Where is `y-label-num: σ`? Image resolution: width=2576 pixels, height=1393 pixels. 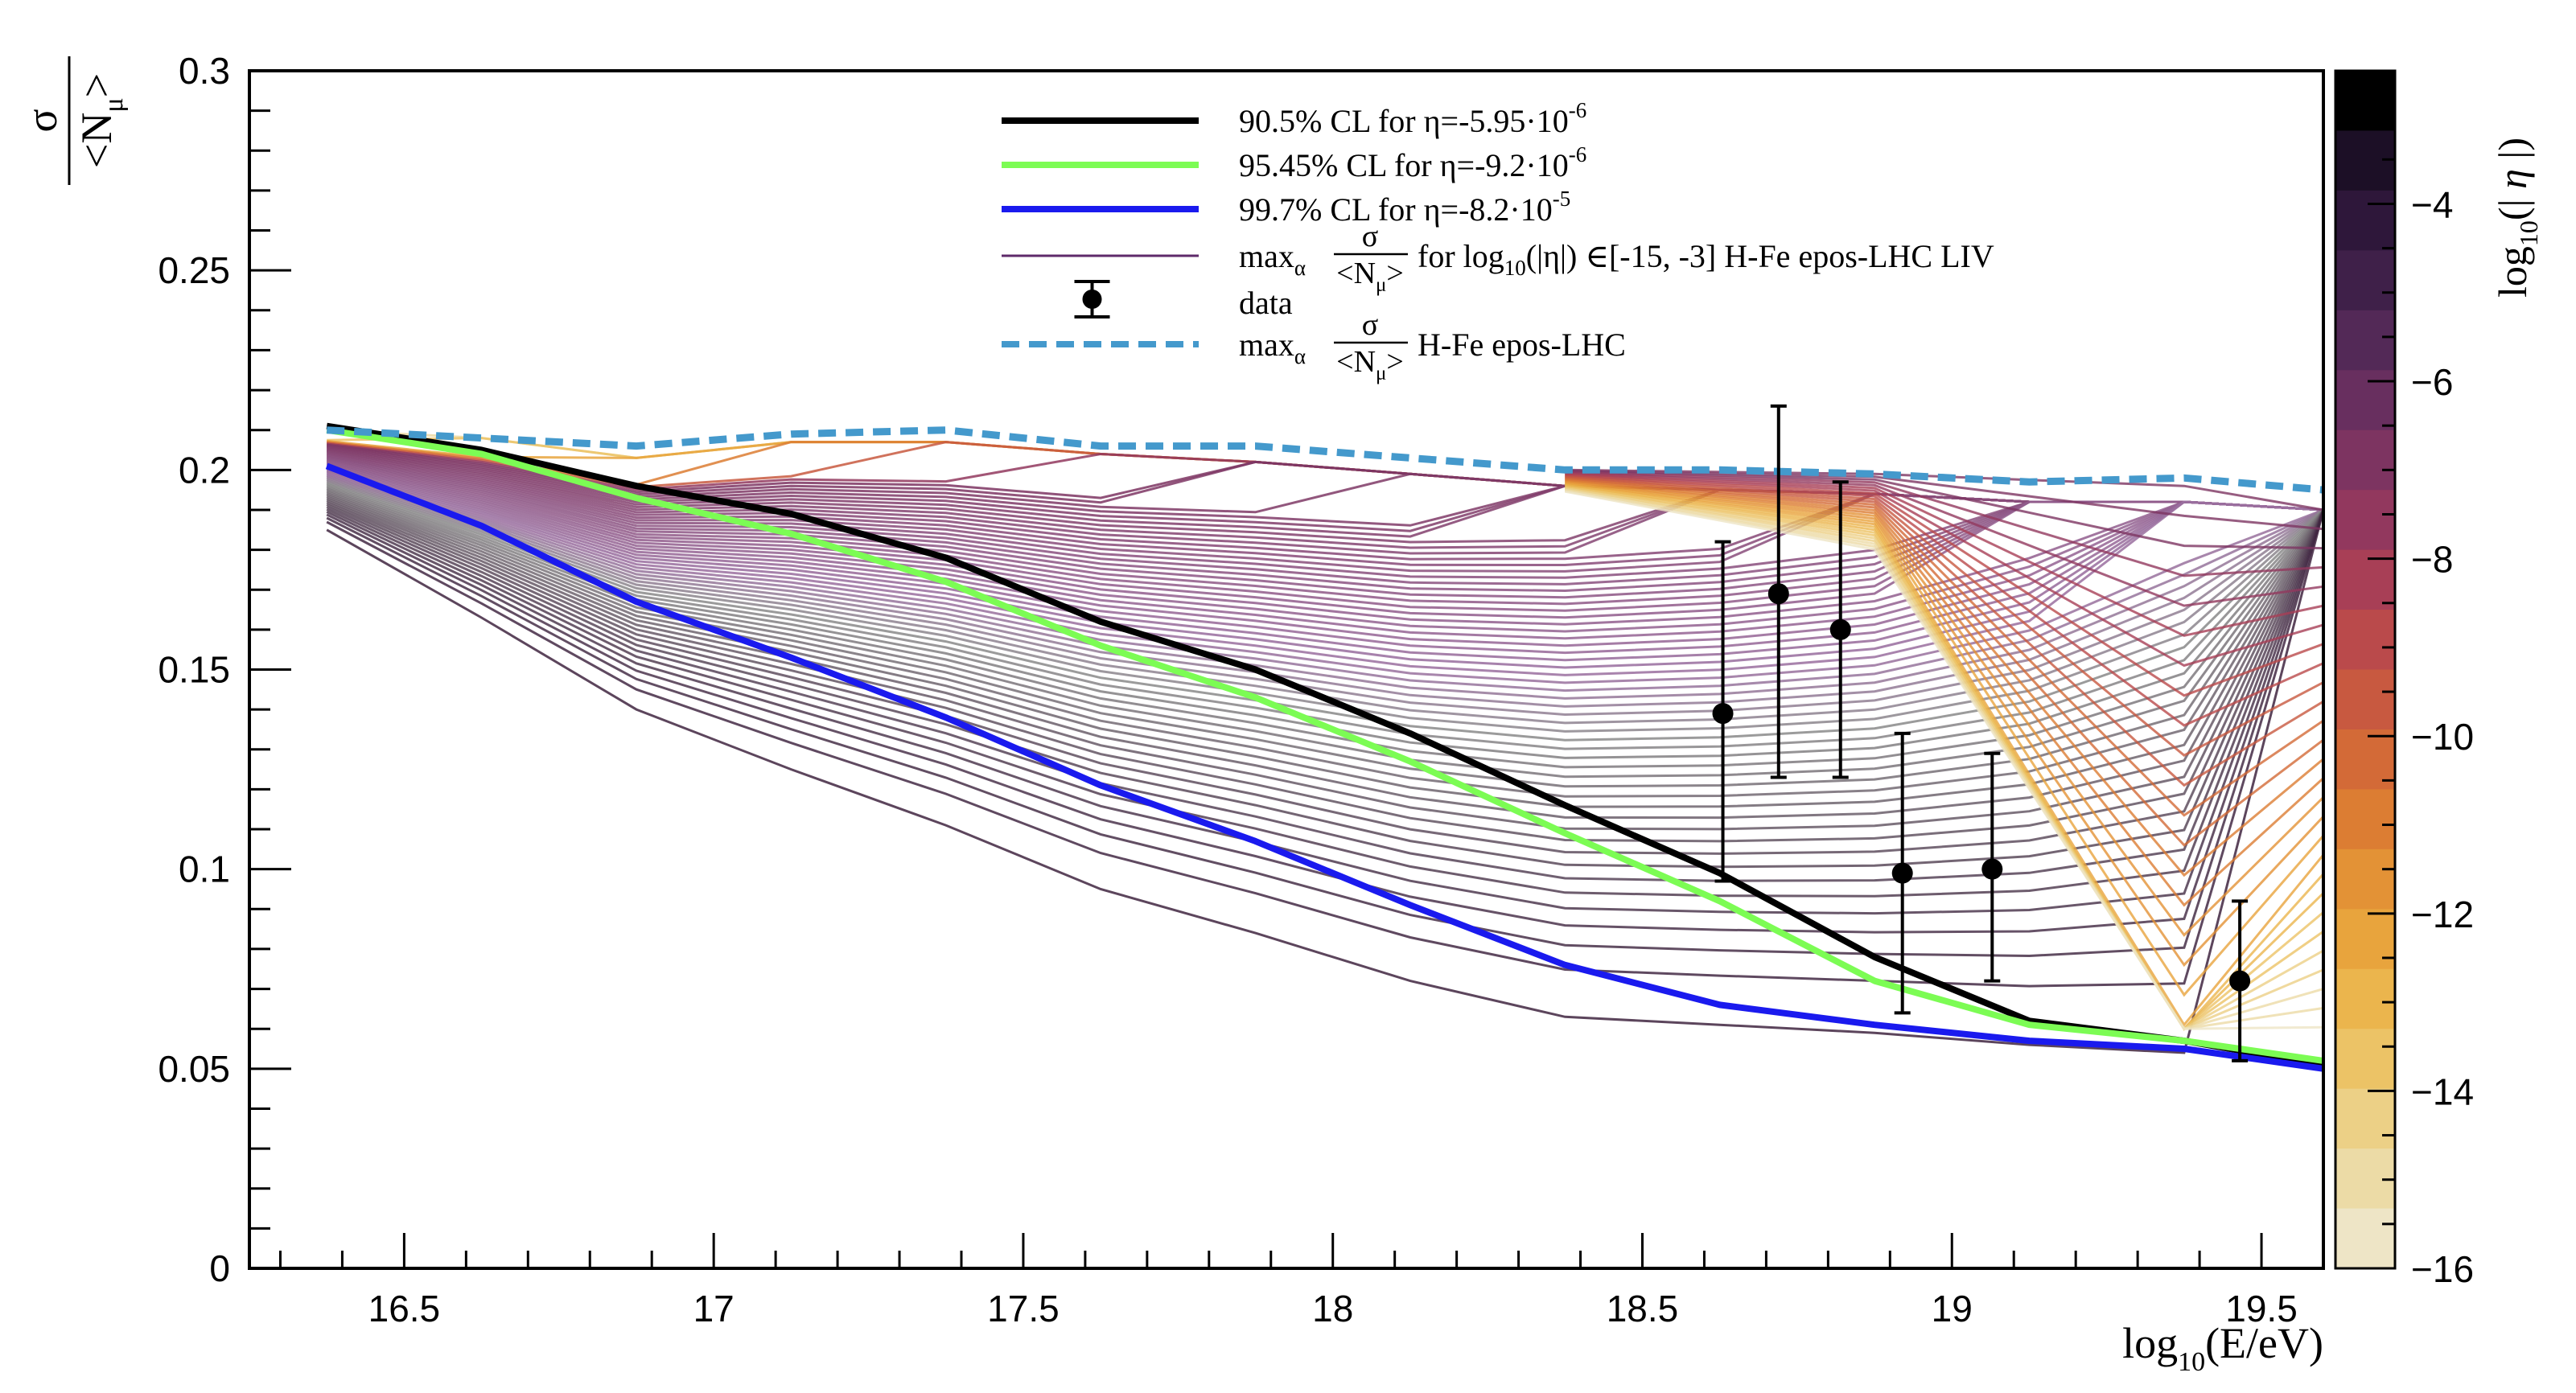
y-label-num: σ is located at coordinates (42, 120).